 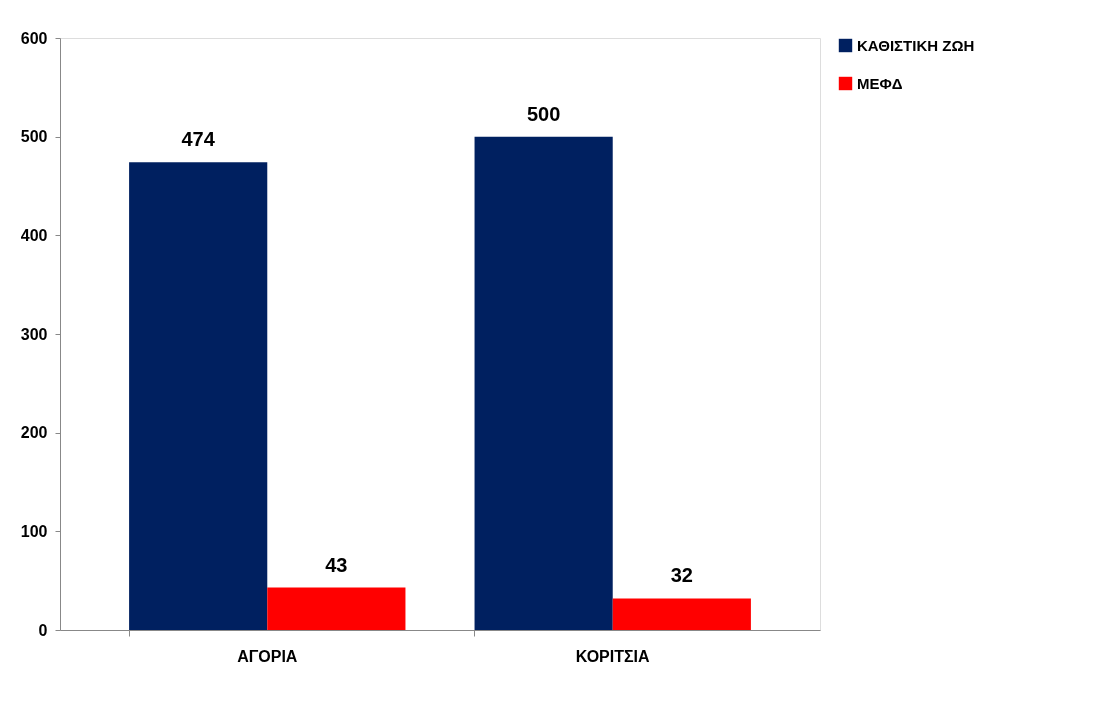 What do you see at coordinates (34, 38) in the screenshot?
I see `y-tick-label: 600` at bounding box center [34, 38].